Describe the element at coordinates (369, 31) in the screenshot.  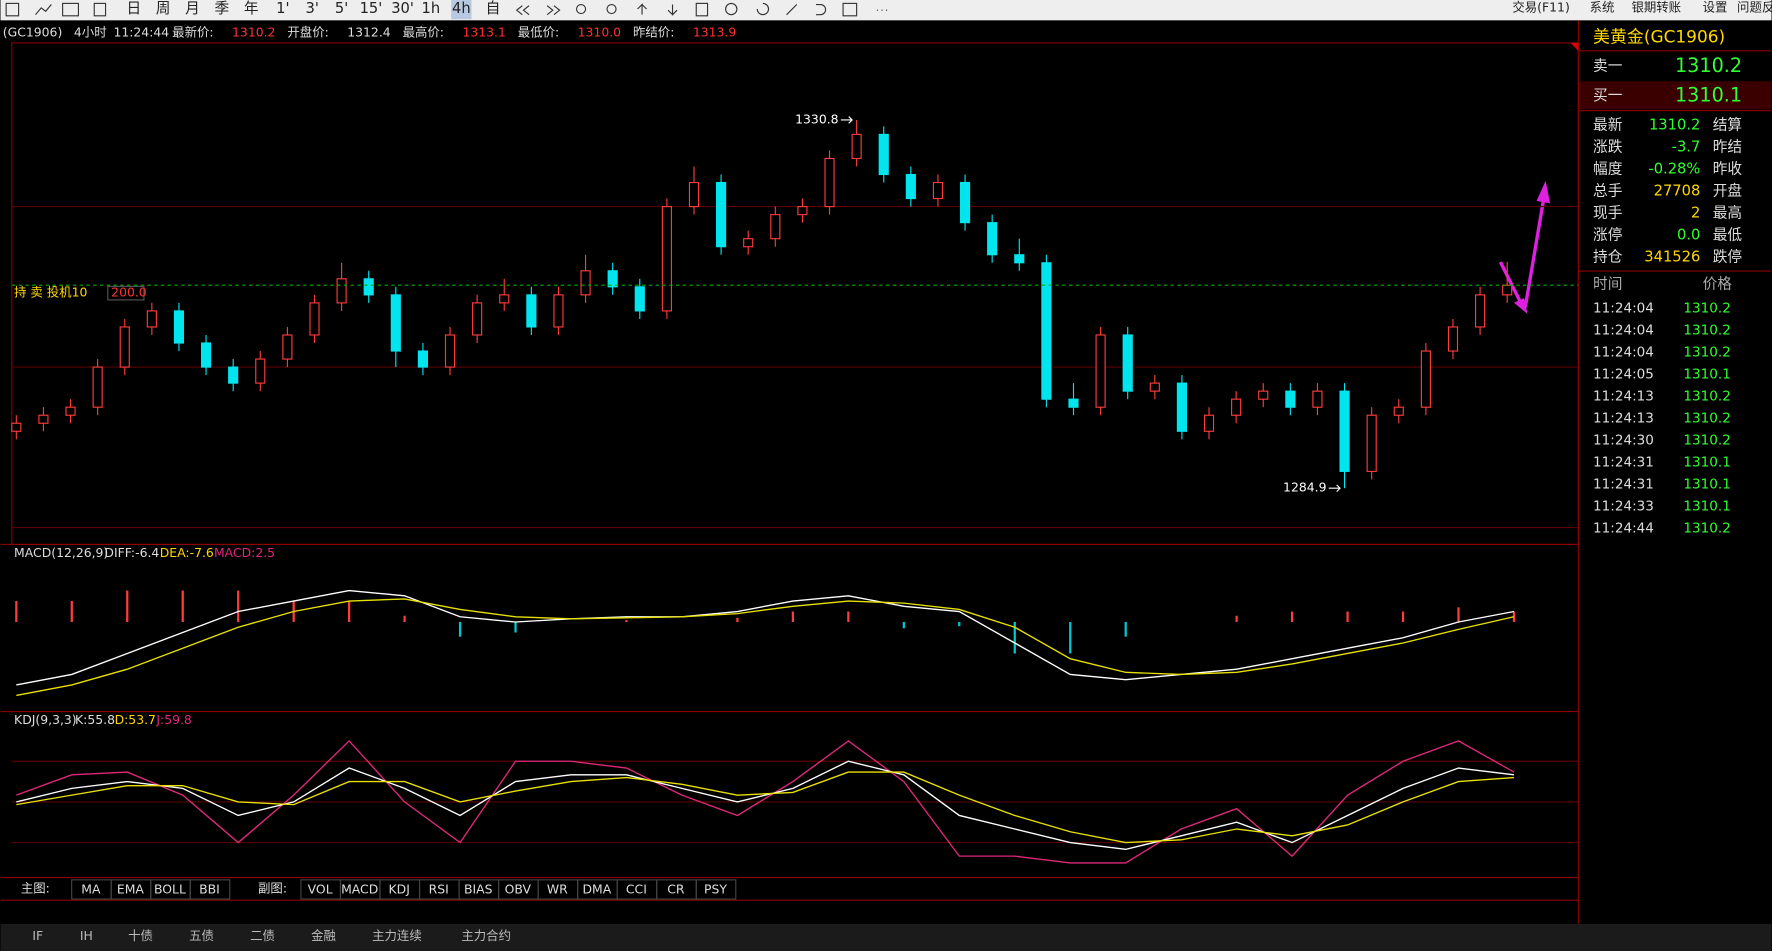
I see `field-value: 1312.4` at that location.